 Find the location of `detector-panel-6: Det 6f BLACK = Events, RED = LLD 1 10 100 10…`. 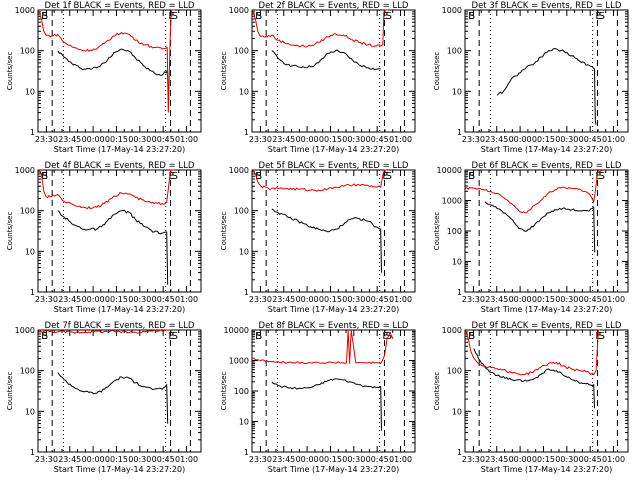

detector-panel-6: Det 6f BLACK = Events, RED = LLD 1 10 100 10… is located at coordinates (531, 237).